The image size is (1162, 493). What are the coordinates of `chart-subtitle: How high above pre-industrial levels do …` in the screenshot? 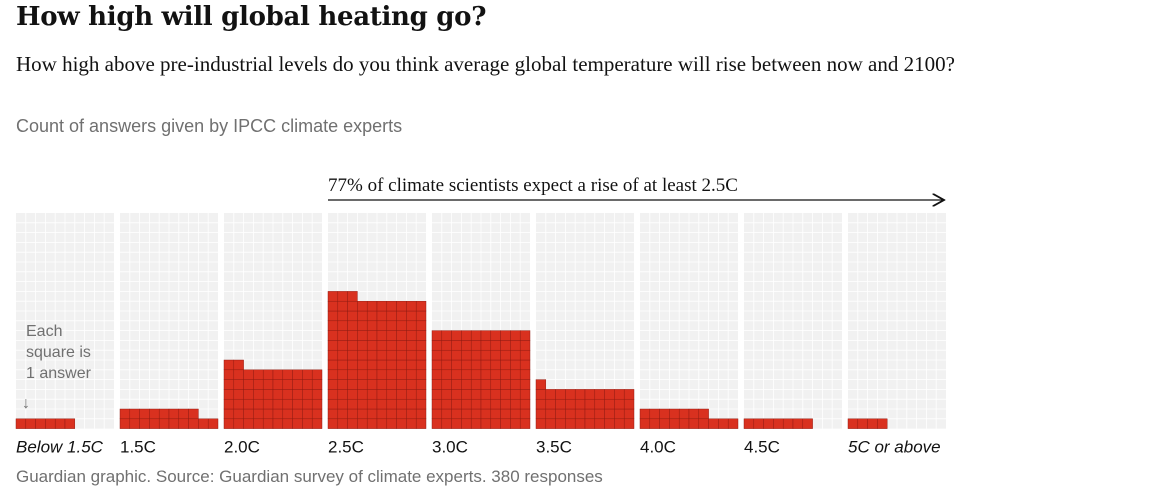 It's located at (485, 64).